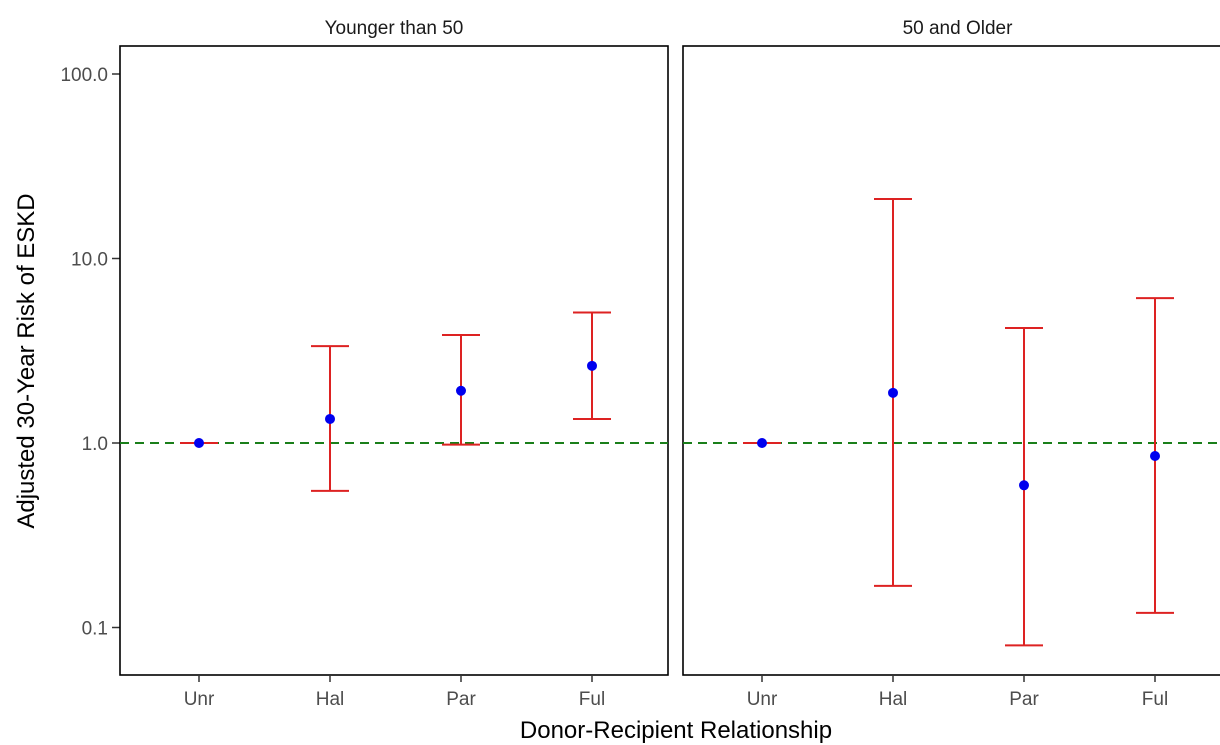 Image resolution: width=1220 pixels, height=745 pixels. Describe the element at coordinates (958, 28) in the screenshot. I see `panel-title: 50 and Older` at that location.